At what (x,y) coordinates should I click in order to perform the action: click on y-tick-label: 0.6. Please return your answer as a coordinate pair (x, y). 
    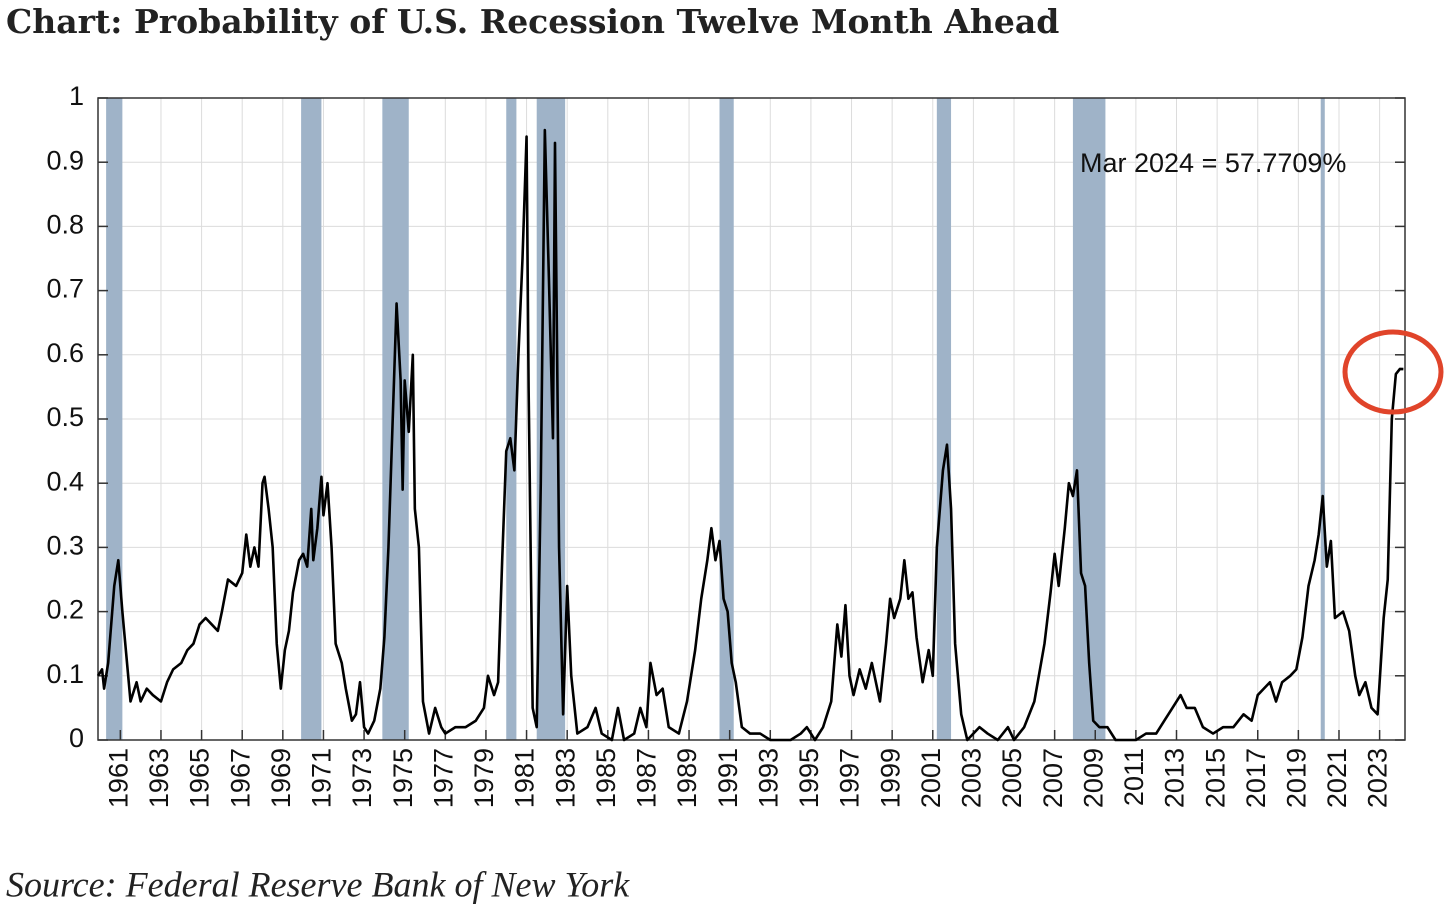
    Looking at the image, I should click on (65, 353).